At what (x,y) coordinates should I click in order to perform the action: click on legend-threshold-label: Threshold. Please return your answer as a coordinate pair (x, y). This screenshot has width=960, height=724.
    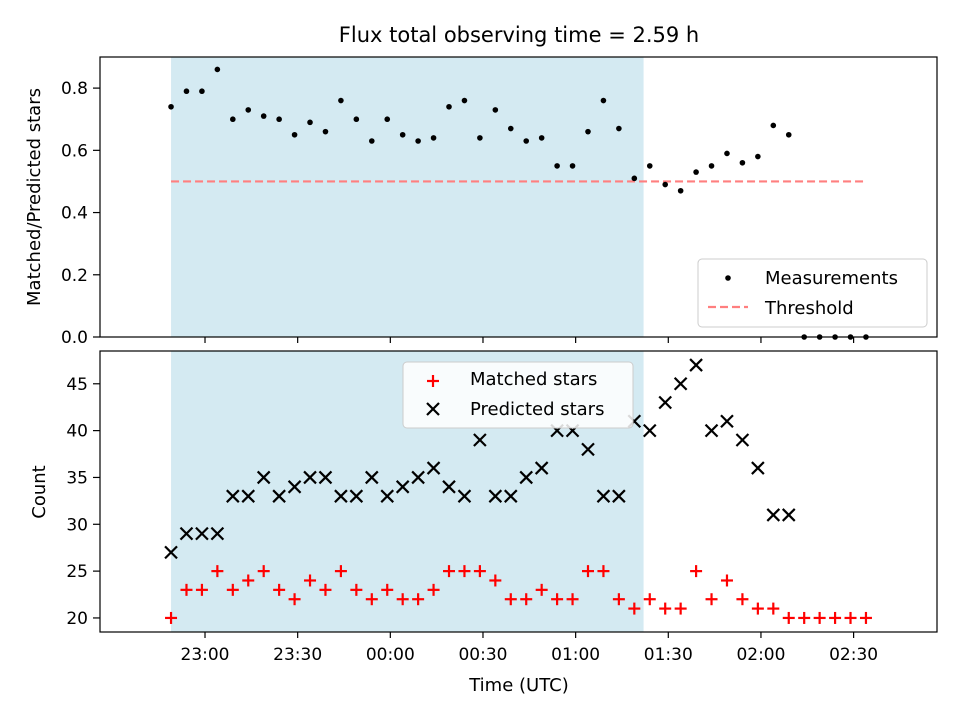
    Looking at the image, I should click on (809, 308).